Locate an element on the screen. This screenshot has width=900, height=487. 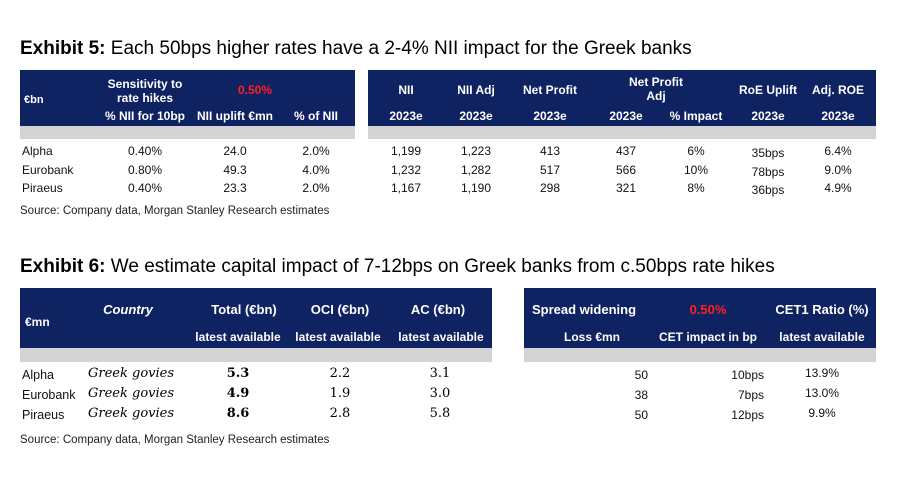
col-header: Total (€bn) is located at coordinates (244, 309).